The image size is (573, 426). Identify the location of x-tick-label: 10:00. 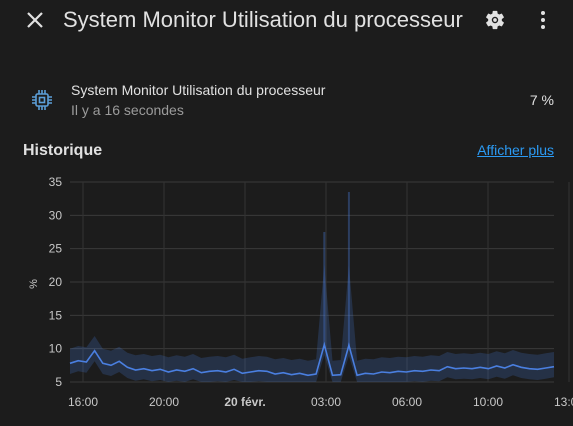
(488, 402).